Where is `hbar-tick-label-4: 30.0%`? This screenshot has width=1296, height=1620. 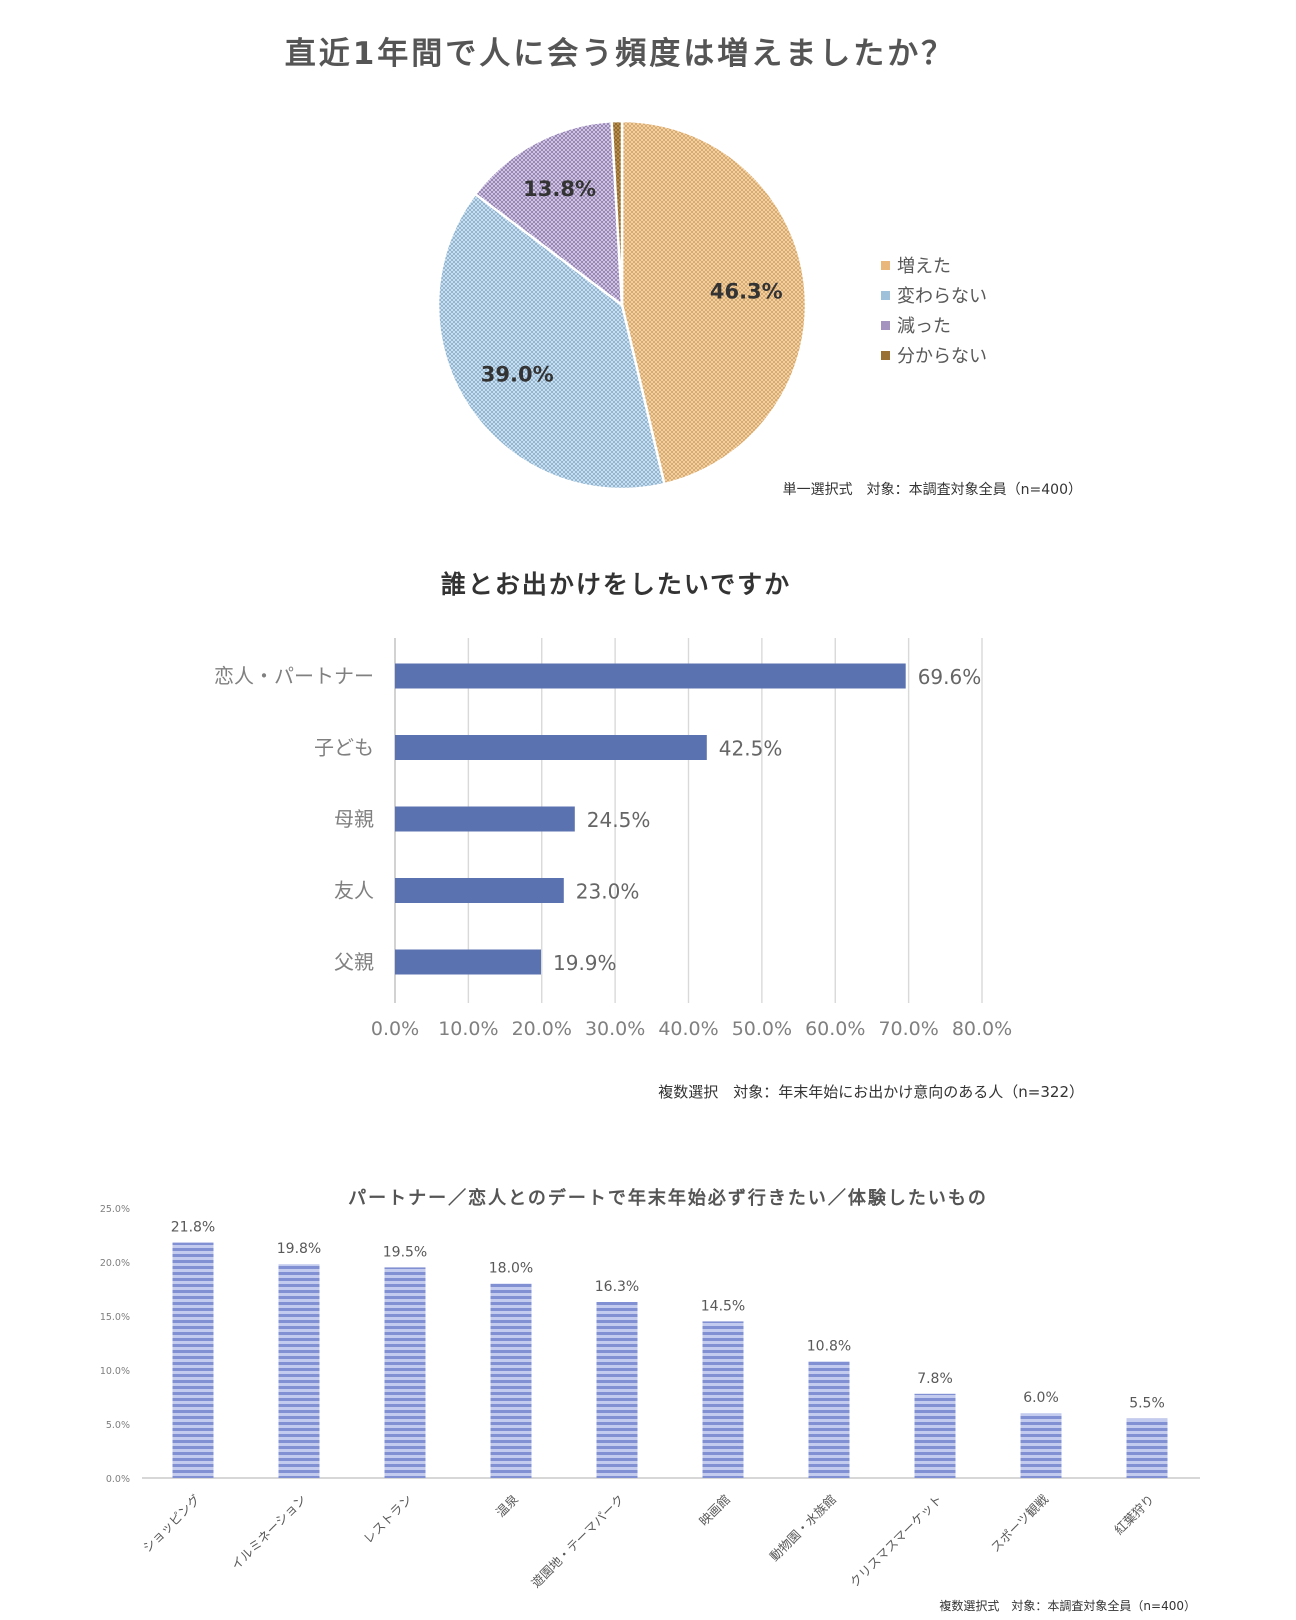 hbar-tick-label-4: 30.0% is located at coordinates (615, 1029).